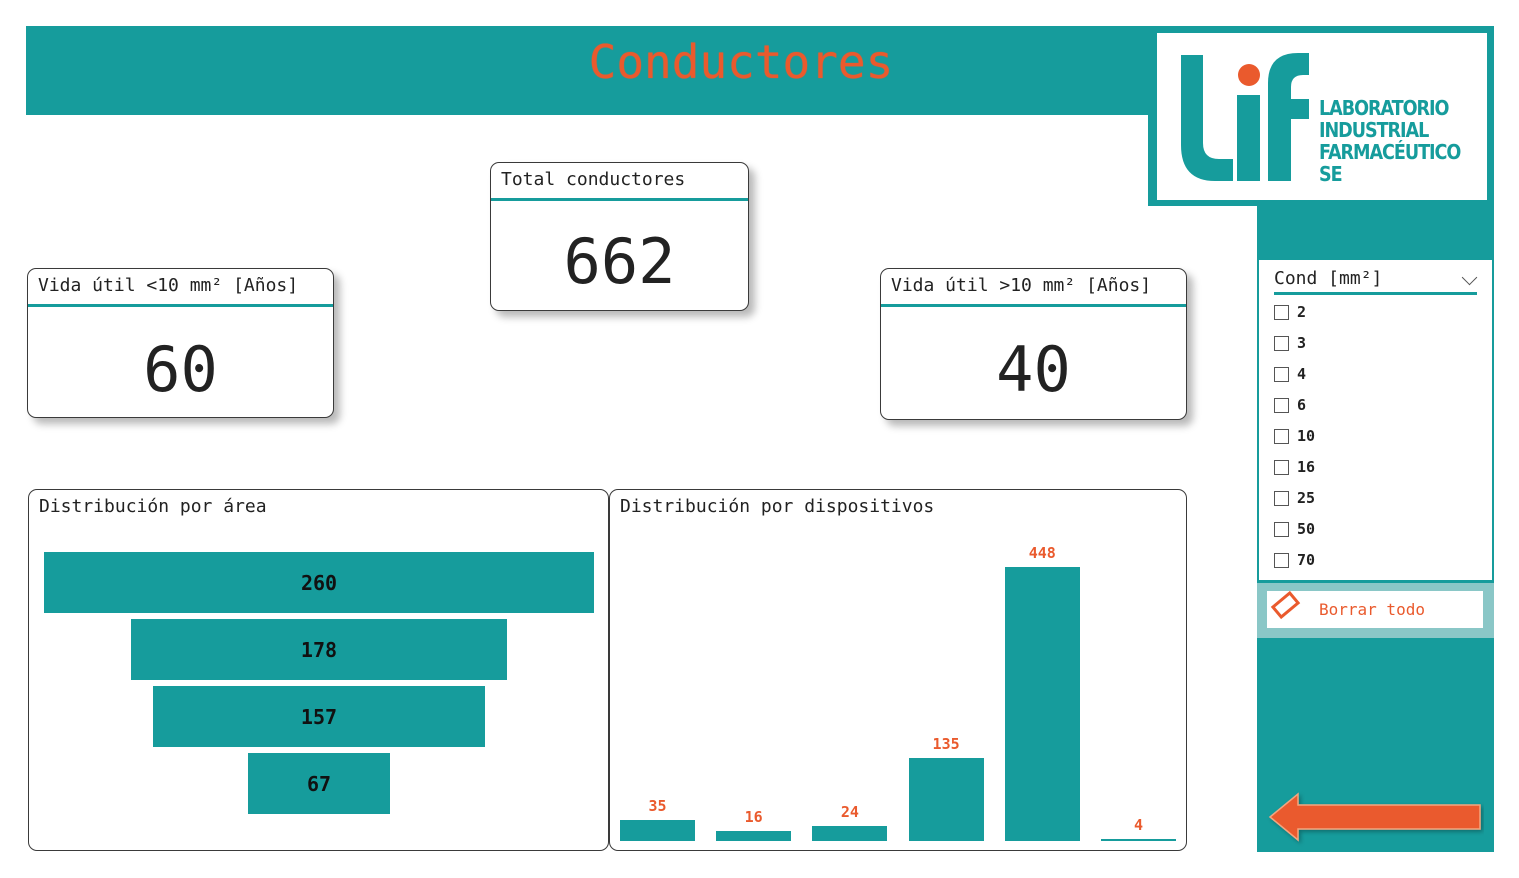 Image resolution: width=1519 pixels, height=878 pixels. What do you see at coordinates (1390, 152) in the screenshot?
I see `logo-line: FARMACÉUTICO` at bounding box center [1390, 152].